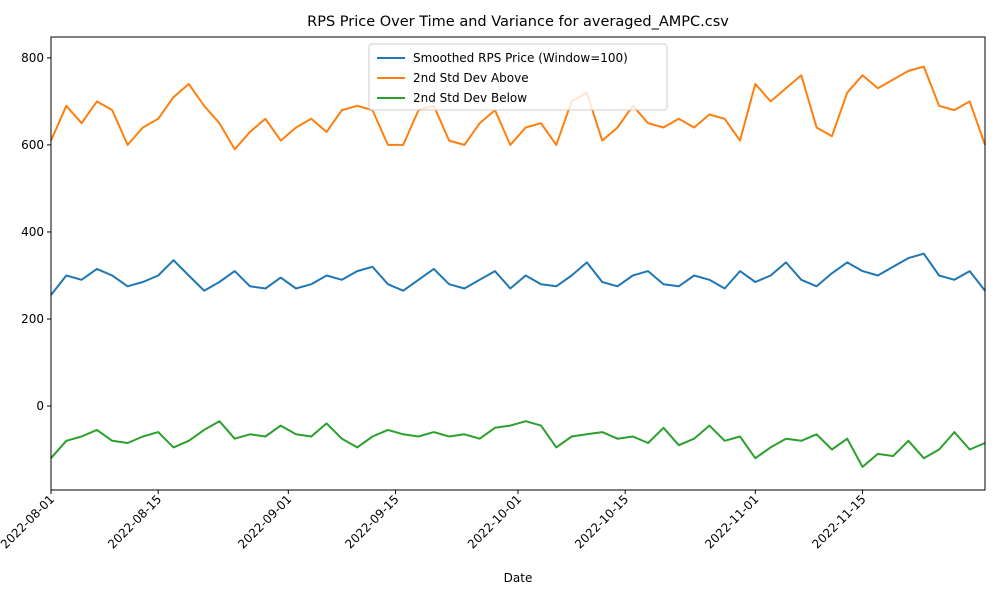 The image size is (1000, 600). Describe the element at coordinates (32, 232) in the screenshot. I see `y-tick-label: 400` at that location.